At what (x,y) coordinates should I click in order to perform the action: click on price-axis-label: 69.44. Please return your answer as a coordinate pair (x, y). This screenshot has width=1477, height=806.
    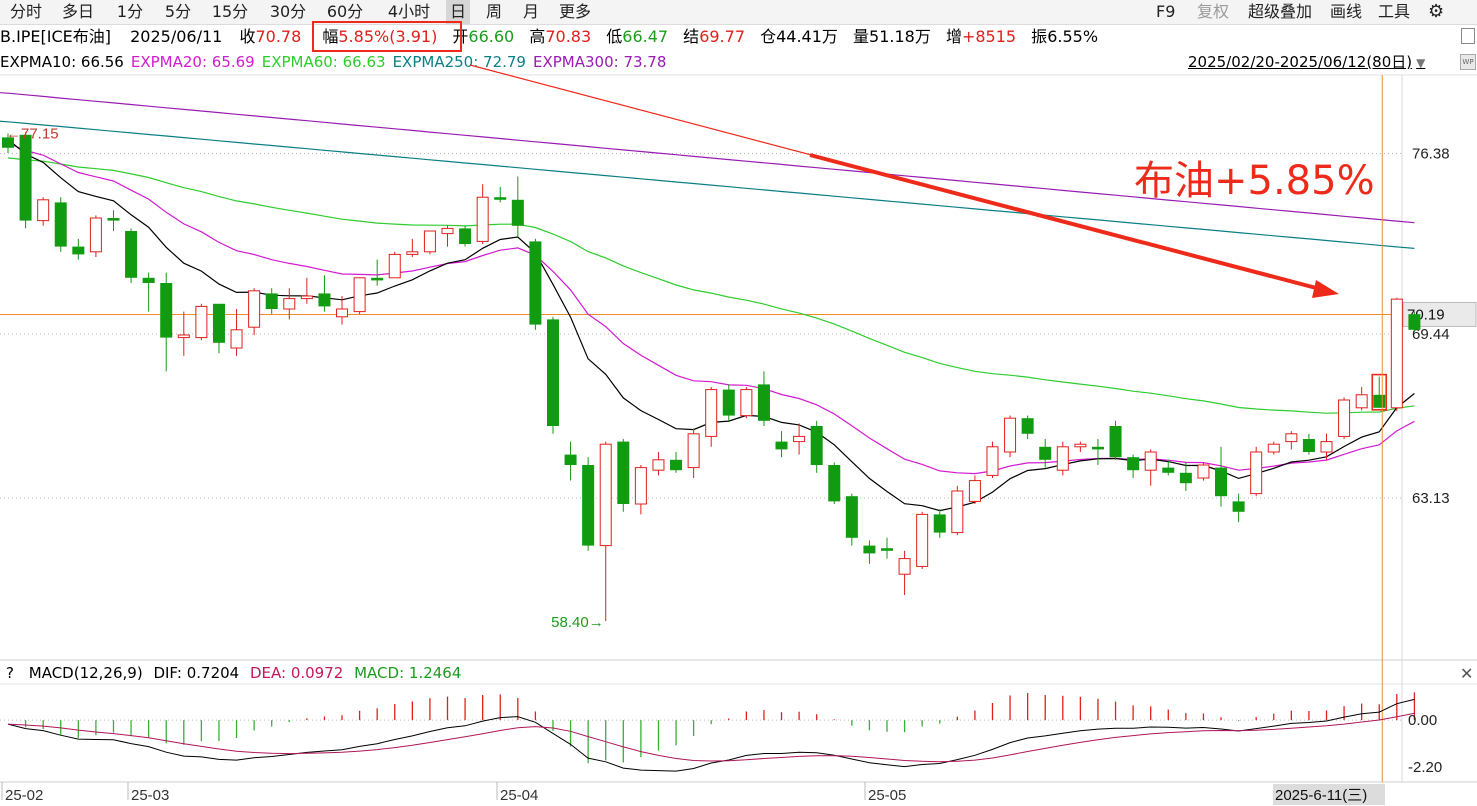
    Looking at the image, I should click on (1431, 334).